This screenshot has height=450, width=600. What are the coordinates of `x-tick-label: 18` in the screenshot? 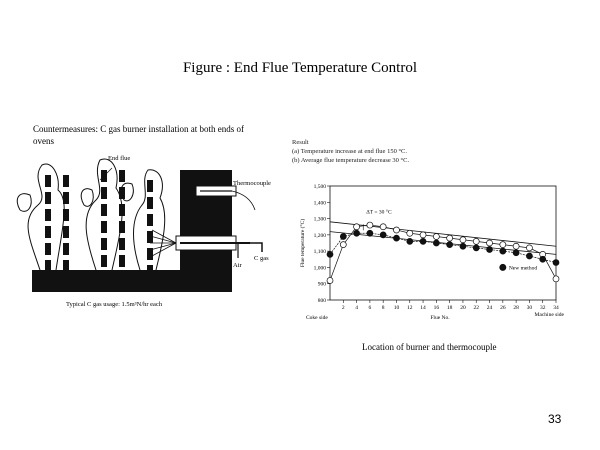 It's located at (450, 308).